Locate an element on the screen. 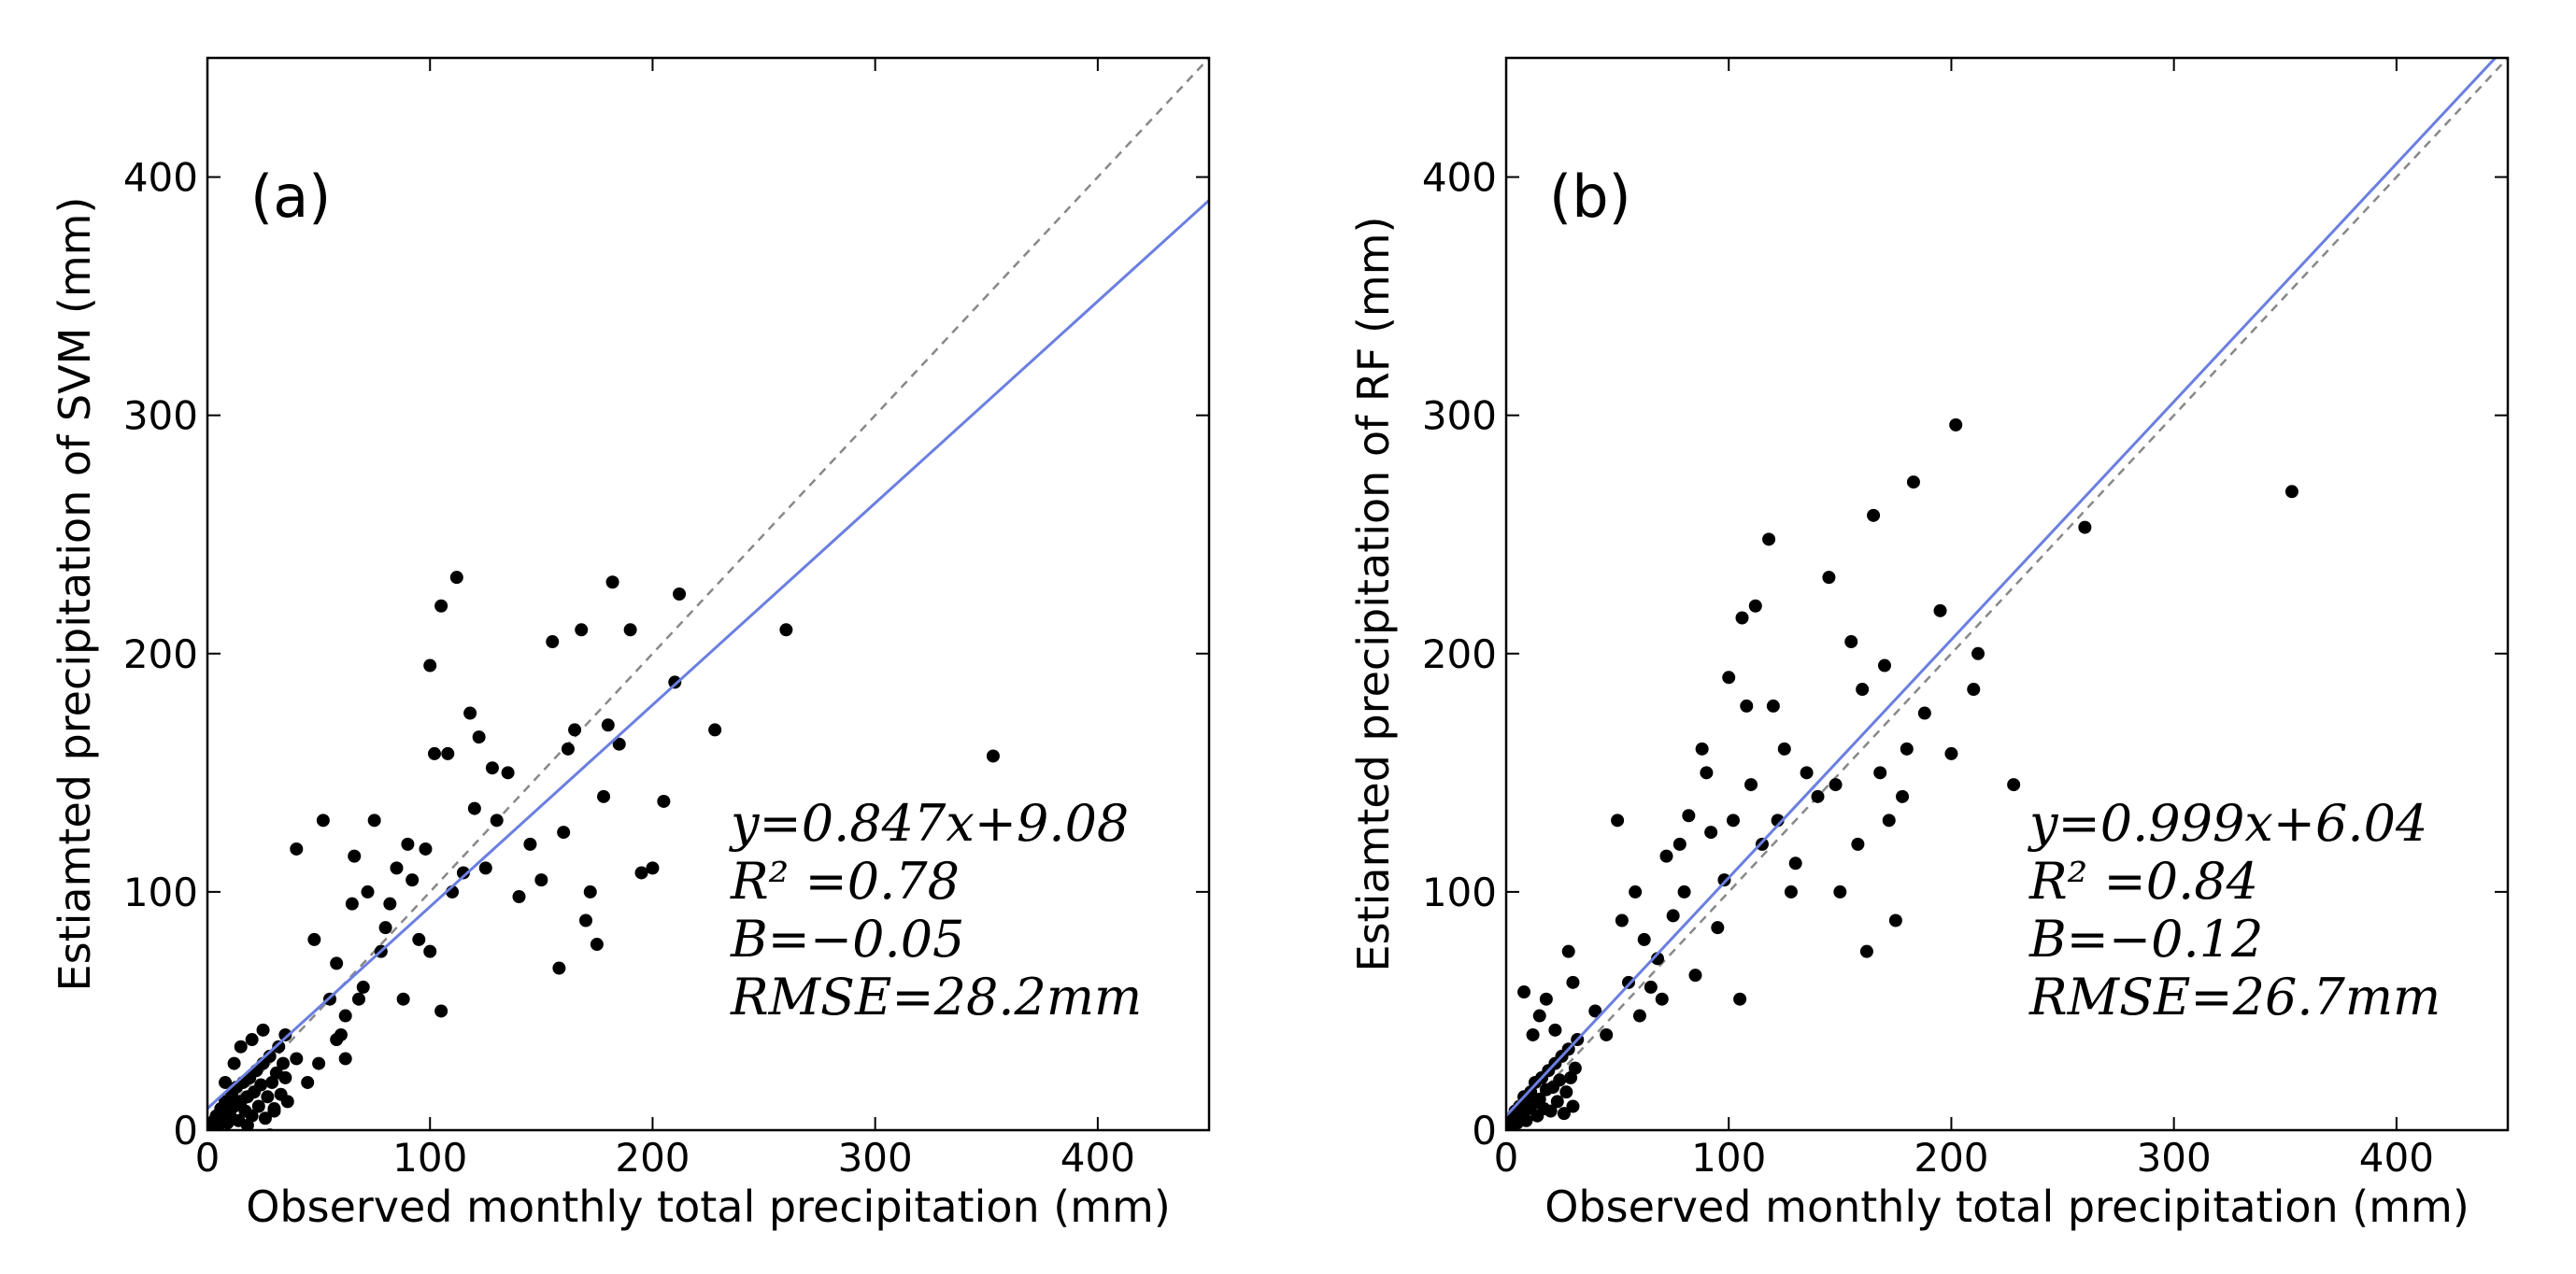 The width and height of the screenshot is (2576, 1274). panel-a-x-tick-label: 300 is located at coordinates (875, 1158).